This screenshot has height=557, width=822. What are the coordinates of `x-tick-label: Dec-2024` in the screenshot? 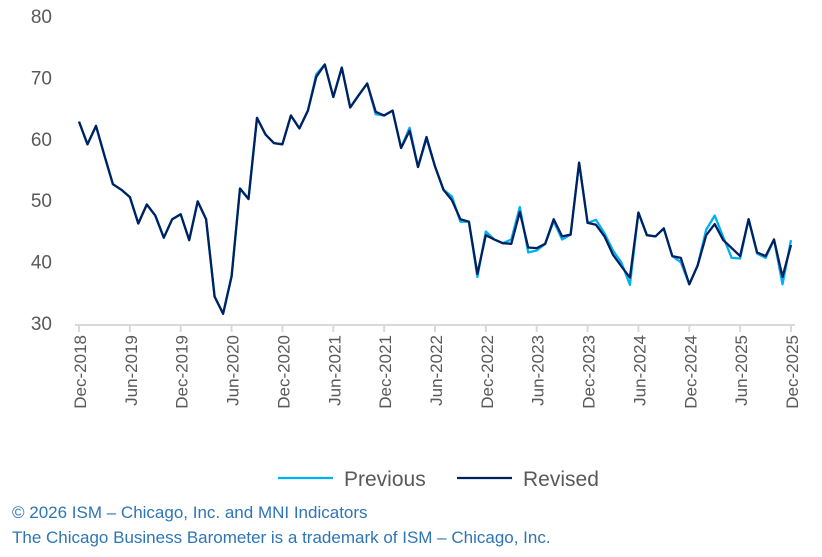 It's located at (690, 372).